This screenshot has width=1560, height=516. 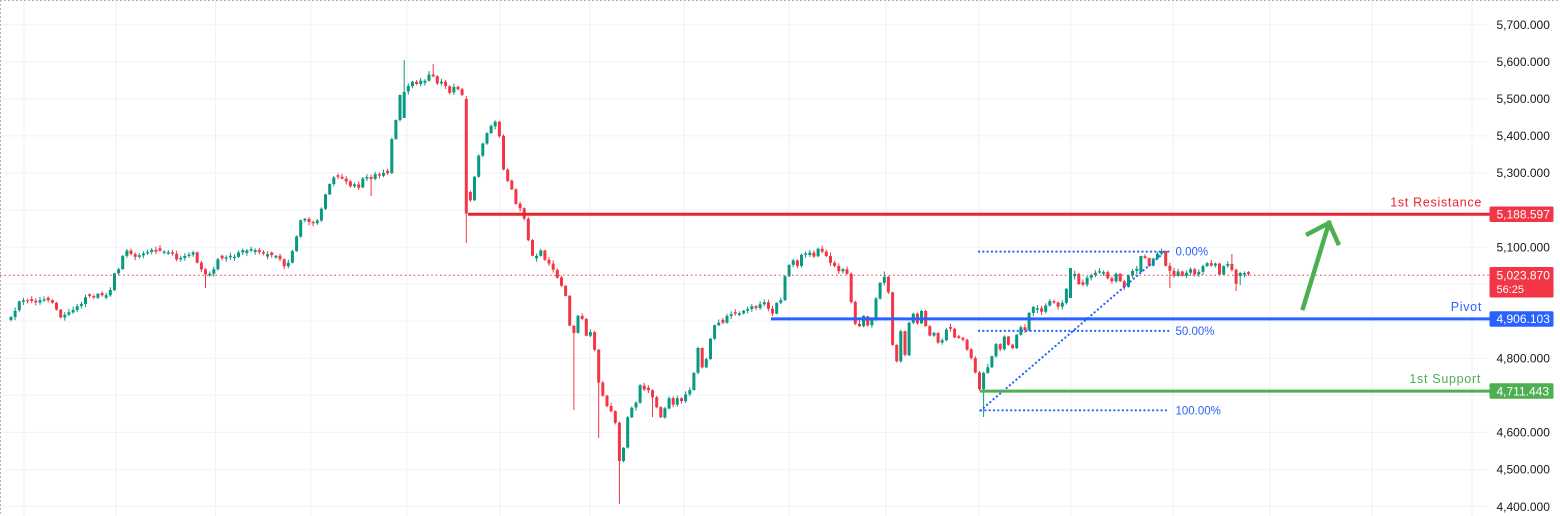 What do you see at coordinates (1198, 411) in the screenshot?
I see `svg-text: 100.00%` at bounding box center [1198, 411].